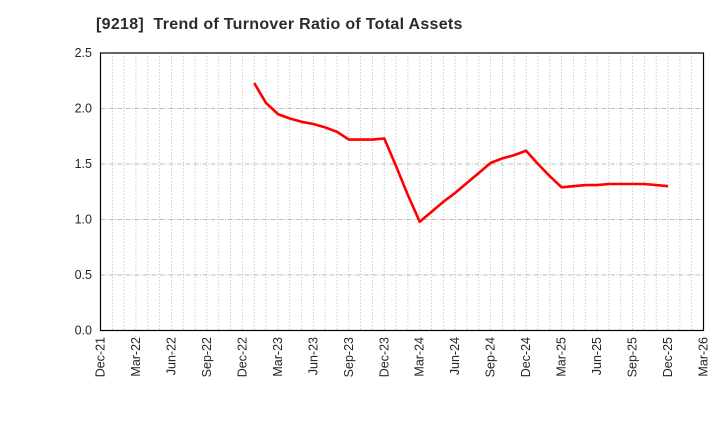 The height and width of the screenshot is (440, 720). What do you see at coordinates (349, 357) in the screenshot?
I see `x-tick-label: Sep-23` at bounding box center [349, 357].